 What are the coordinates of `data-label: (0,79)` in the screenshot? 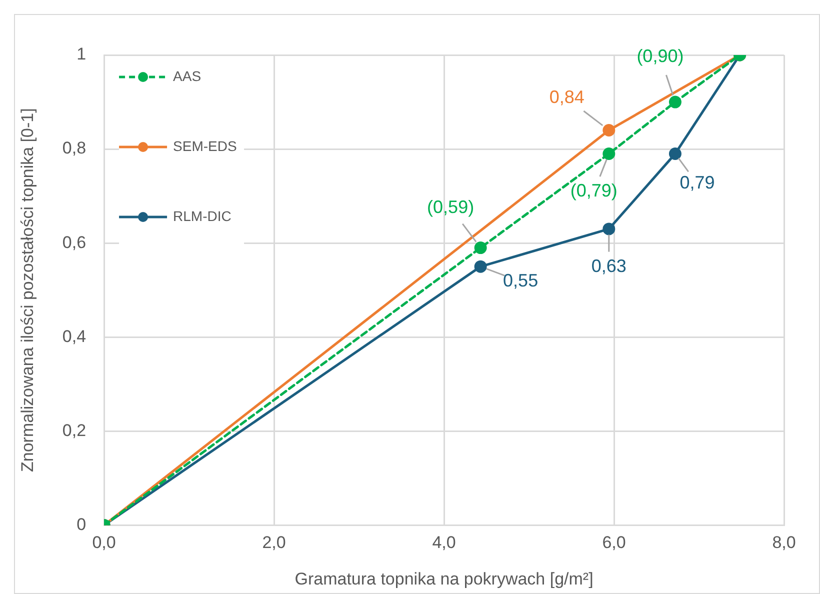 It's located at (594, 190).